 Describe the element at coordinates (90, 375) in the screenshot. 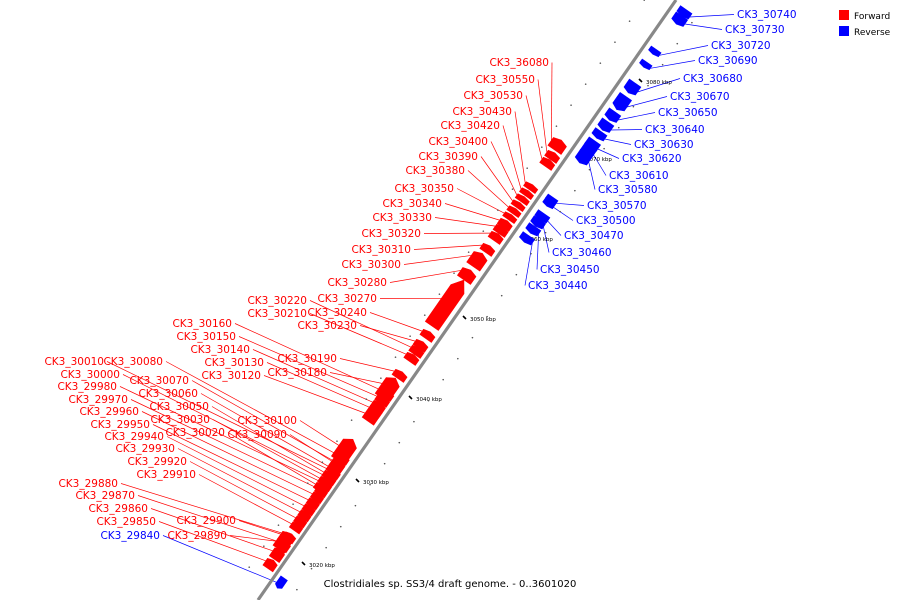

I see `gene-label: CK3_30000` at that location.